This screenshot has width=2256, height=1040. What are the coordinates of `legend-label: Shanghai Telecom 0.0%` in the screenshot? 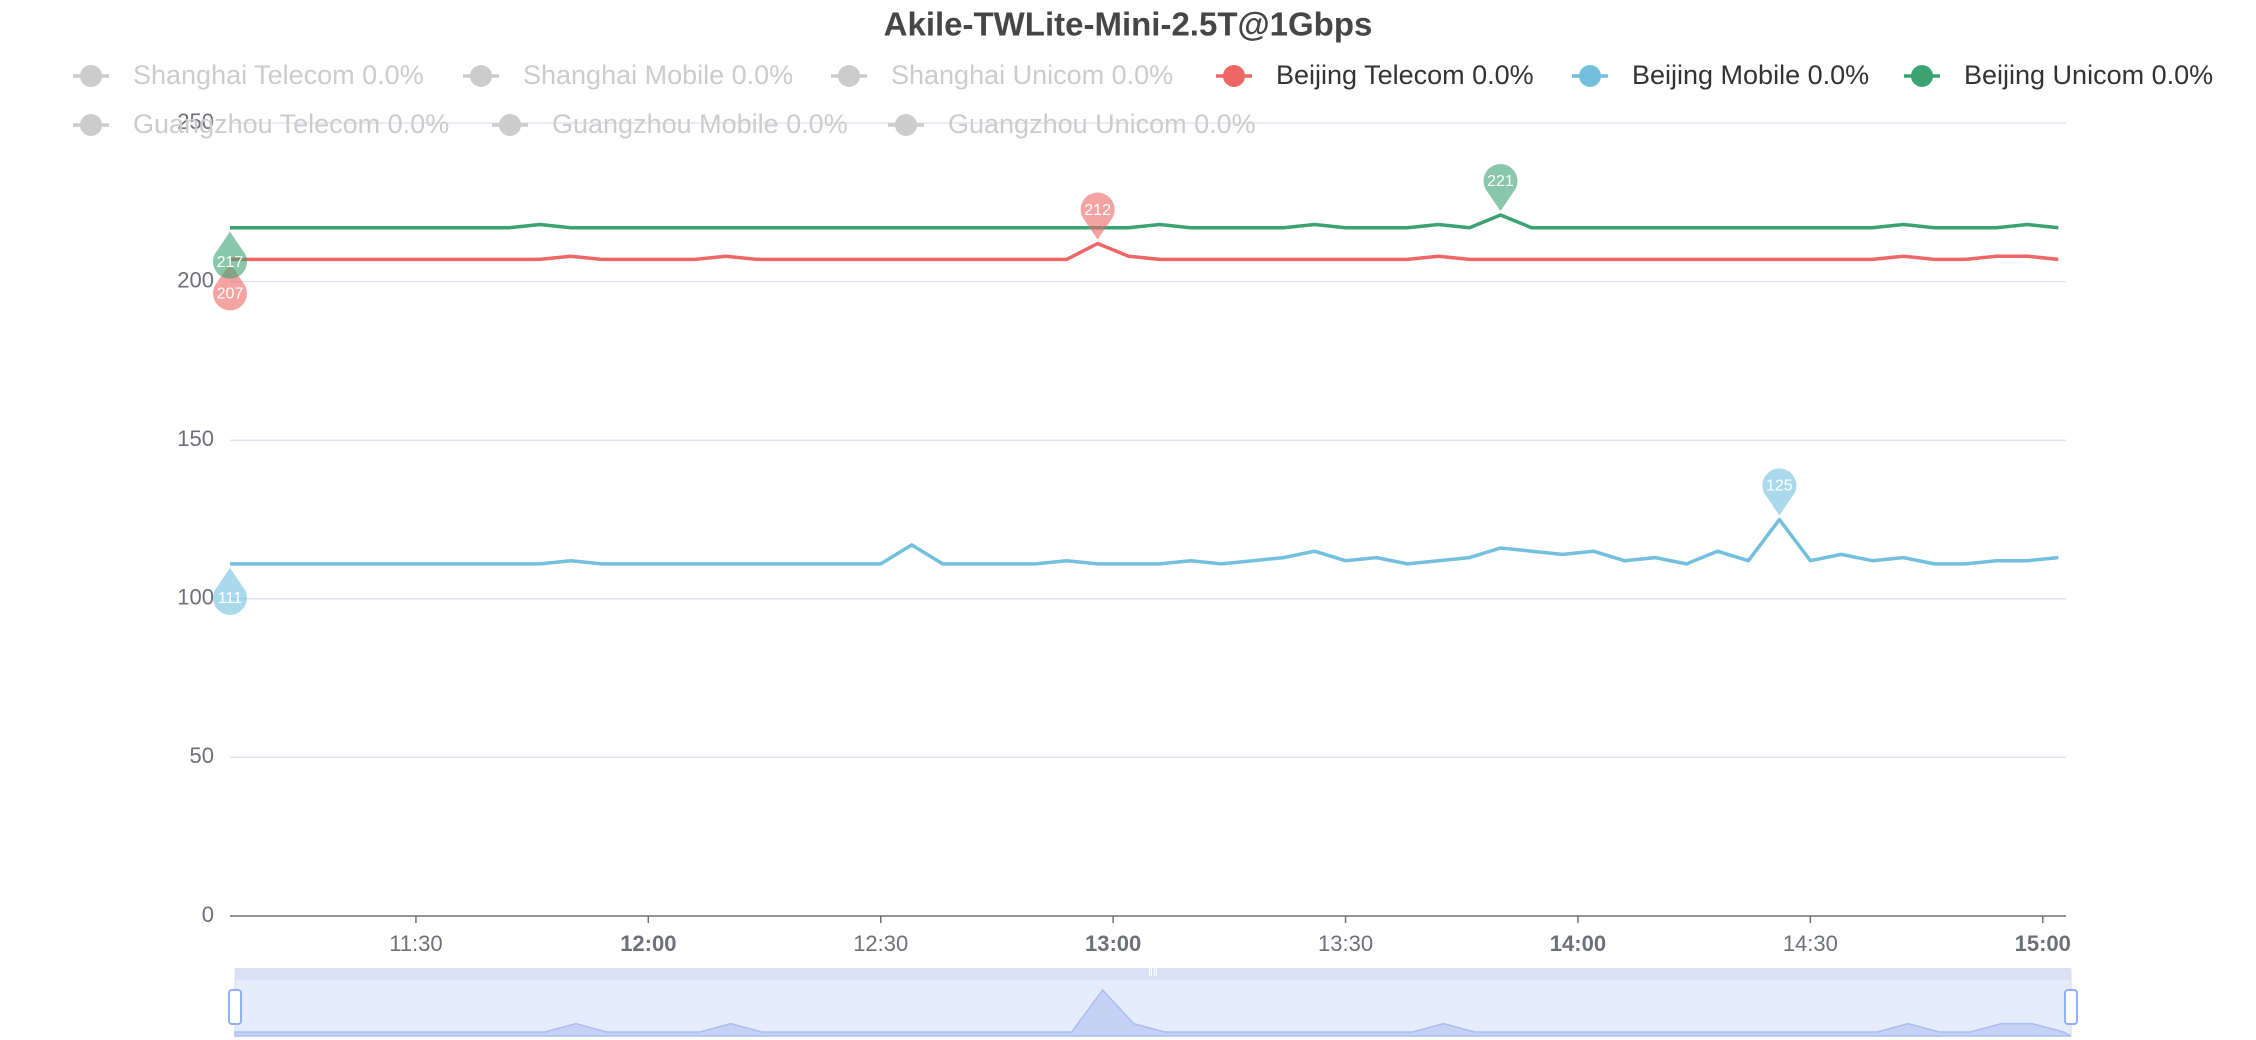 It's located at (278, 75).